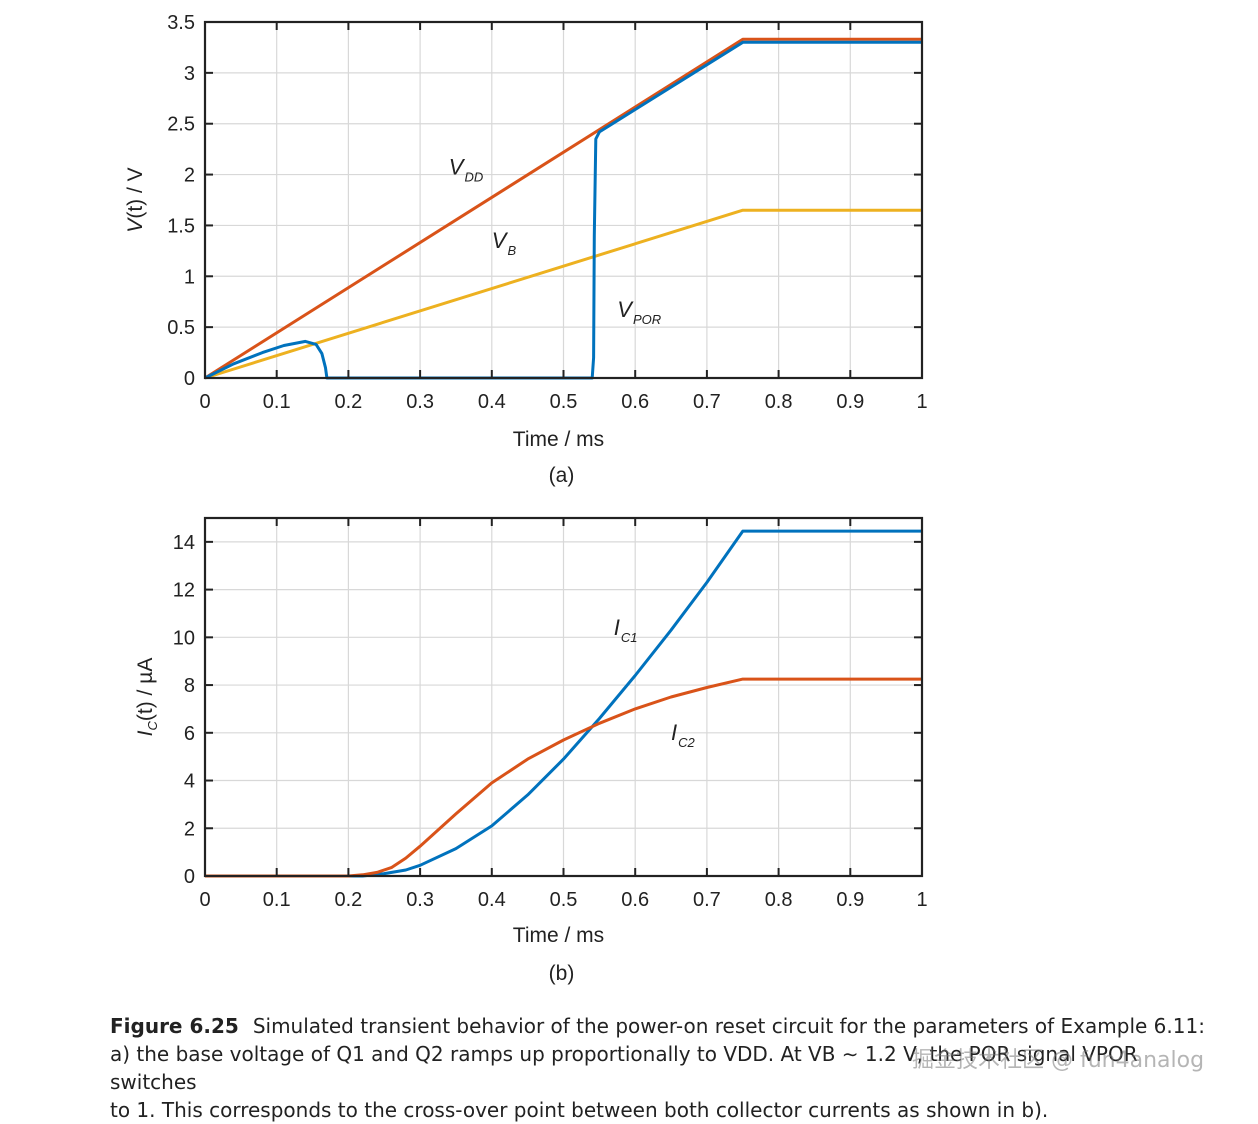 Image resolution: width=1258 pixels, height=1124 pixels. I want to click on curve-label-vdd: VDD, so click(466, 170).